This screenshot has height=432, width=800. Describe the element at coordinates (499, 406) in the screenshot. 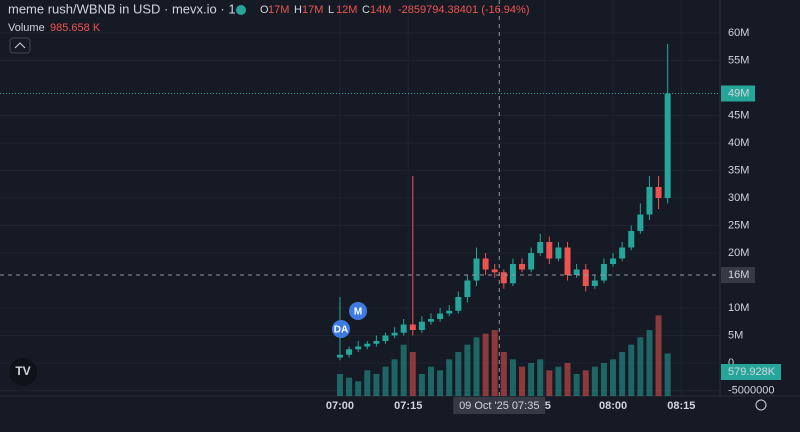

I see `crosshair-x-label: 09 Oct '25 07:35` at that location.